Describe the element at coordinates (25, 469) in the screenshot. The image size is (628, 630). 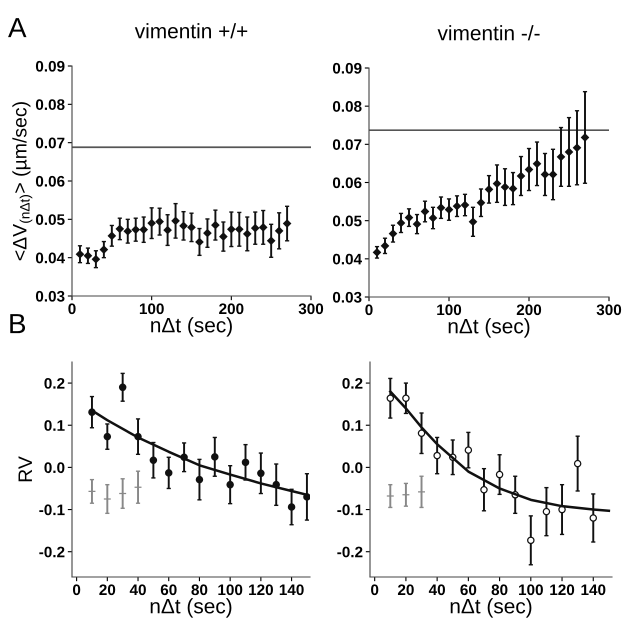
I see `y-axis-title: RV` at that location.